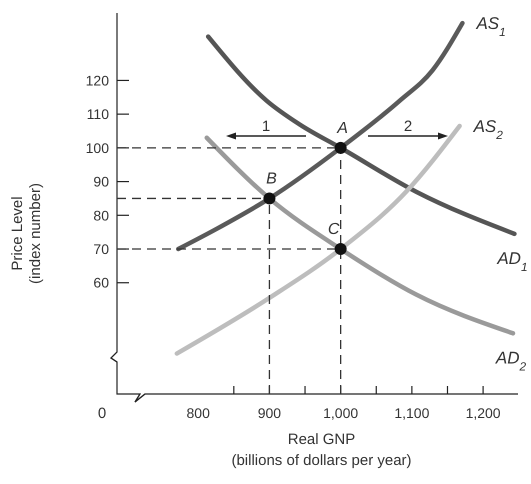 This screenshot has height=484, width=531. What do you see at coordinates (101, 249) in the screenshot?
I see `y-tick-label: 70` at bounding box center [101, 249].